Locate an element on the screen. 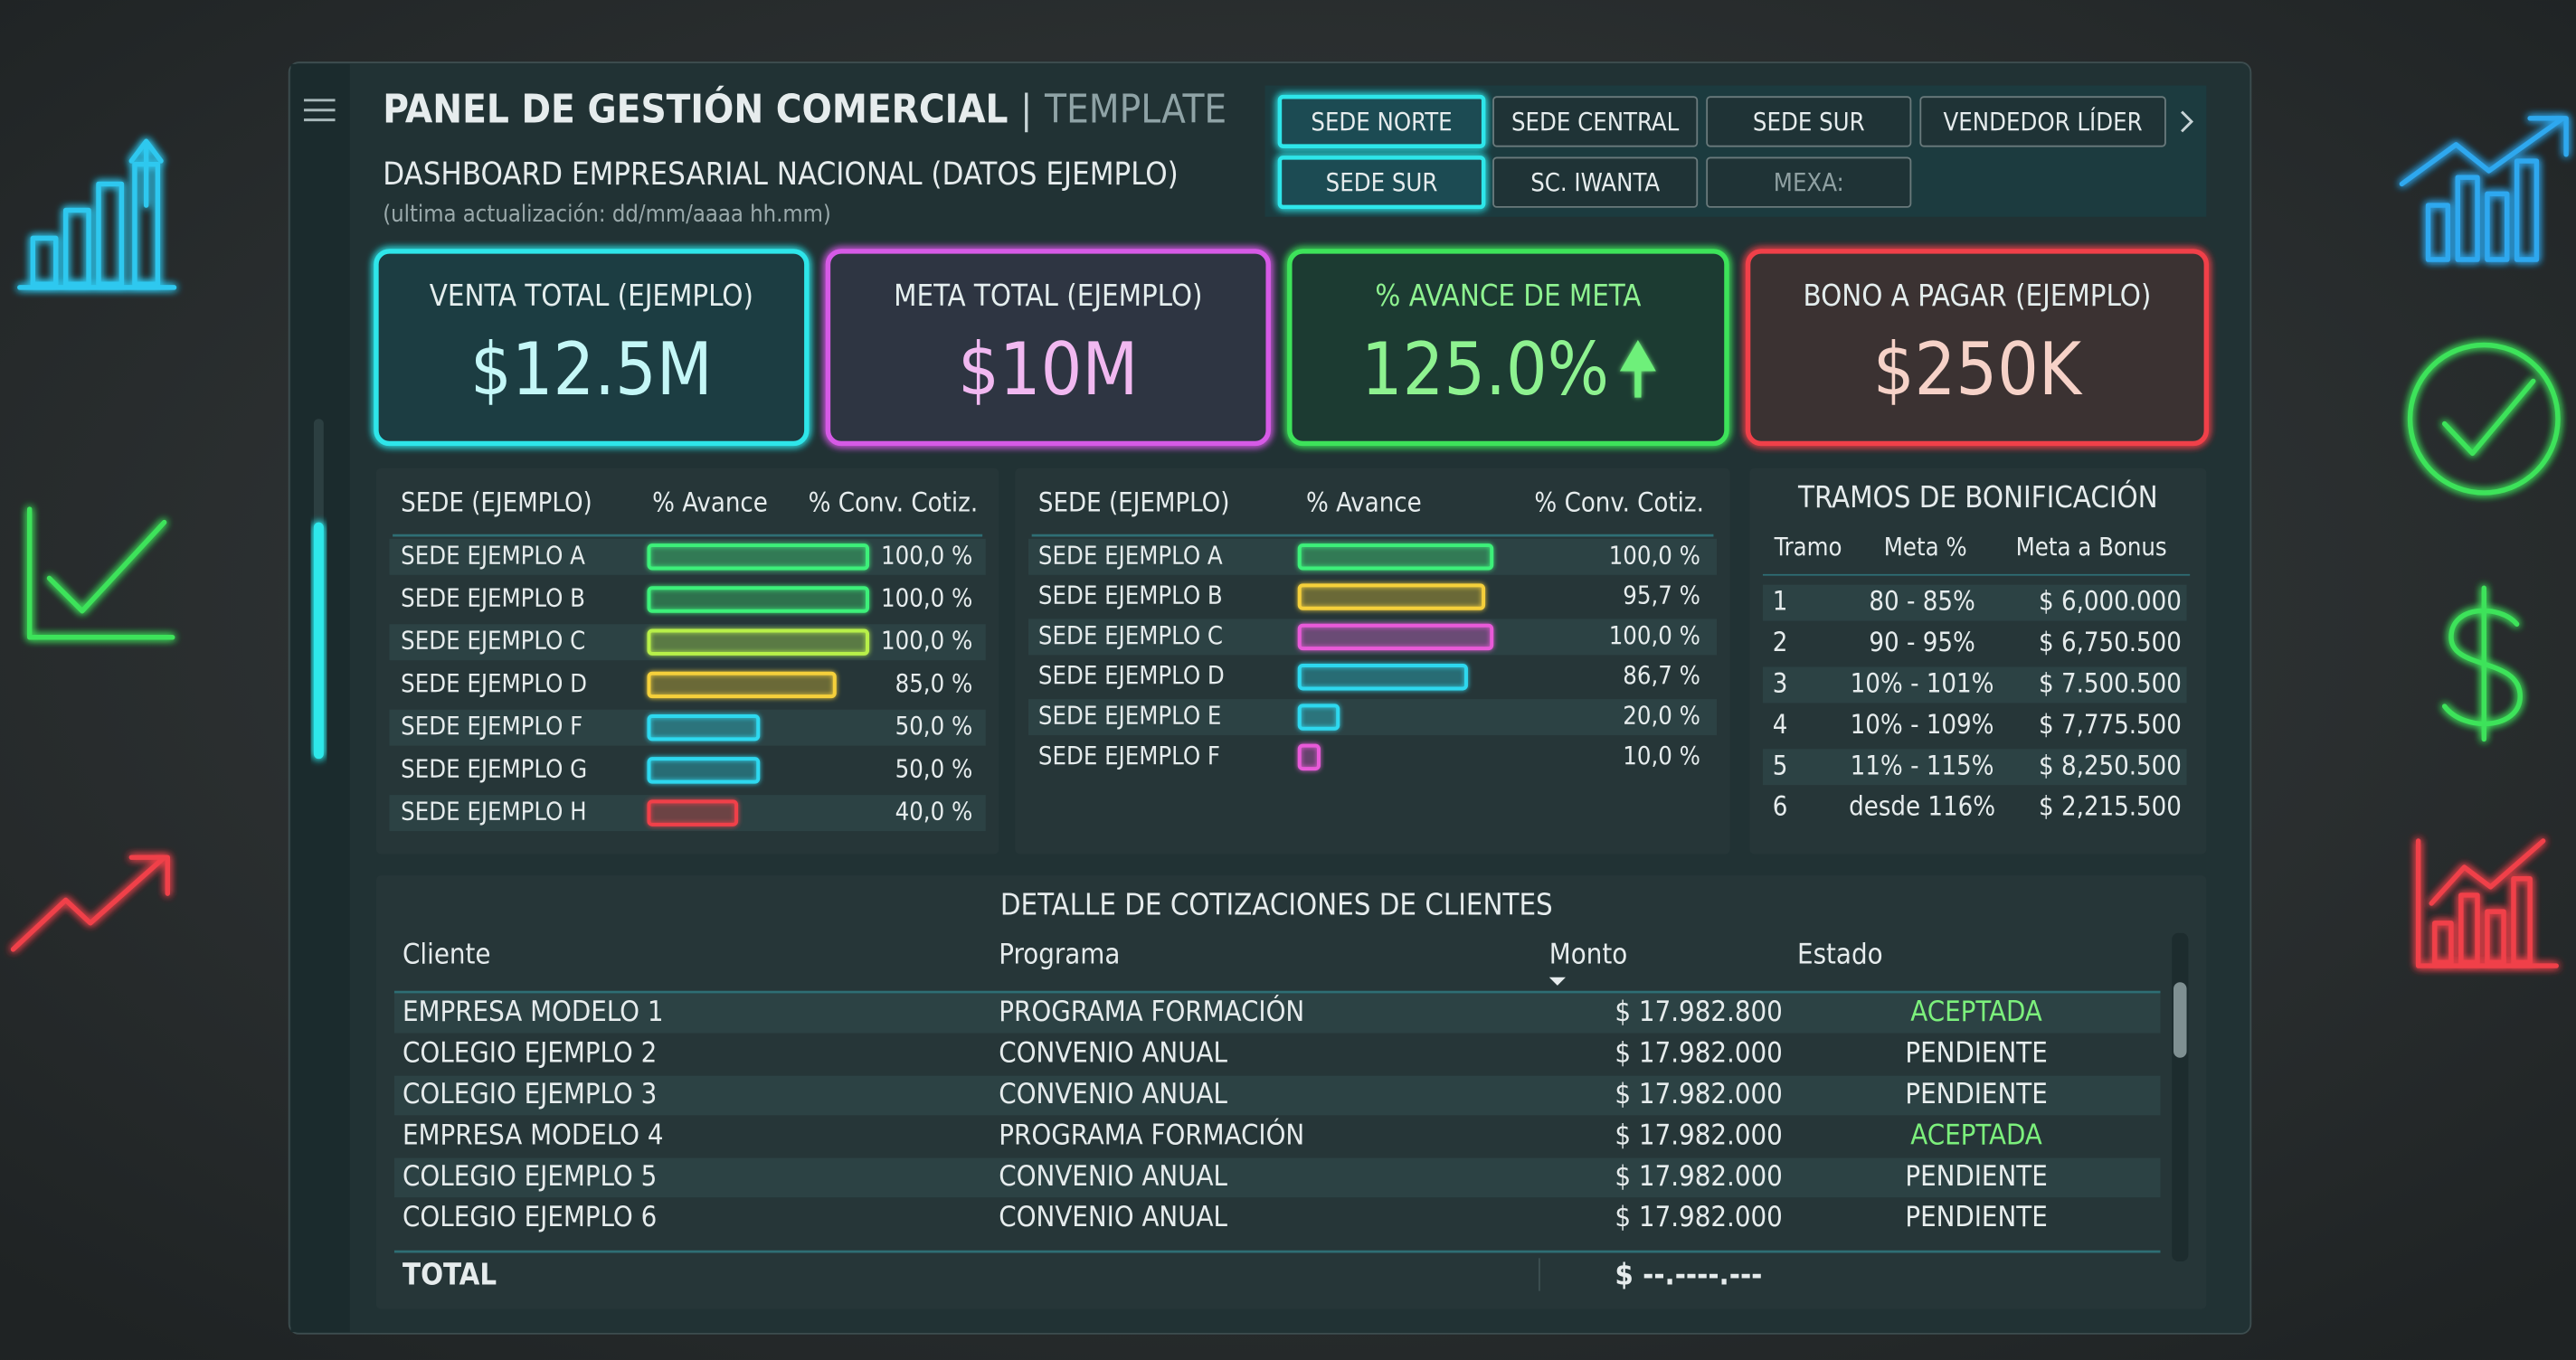 The image size is (2576, 1360). header-title: PANEL DE GESTIÓN COMERCIAL | TEMPLATE is located at coordinates (805, 109).